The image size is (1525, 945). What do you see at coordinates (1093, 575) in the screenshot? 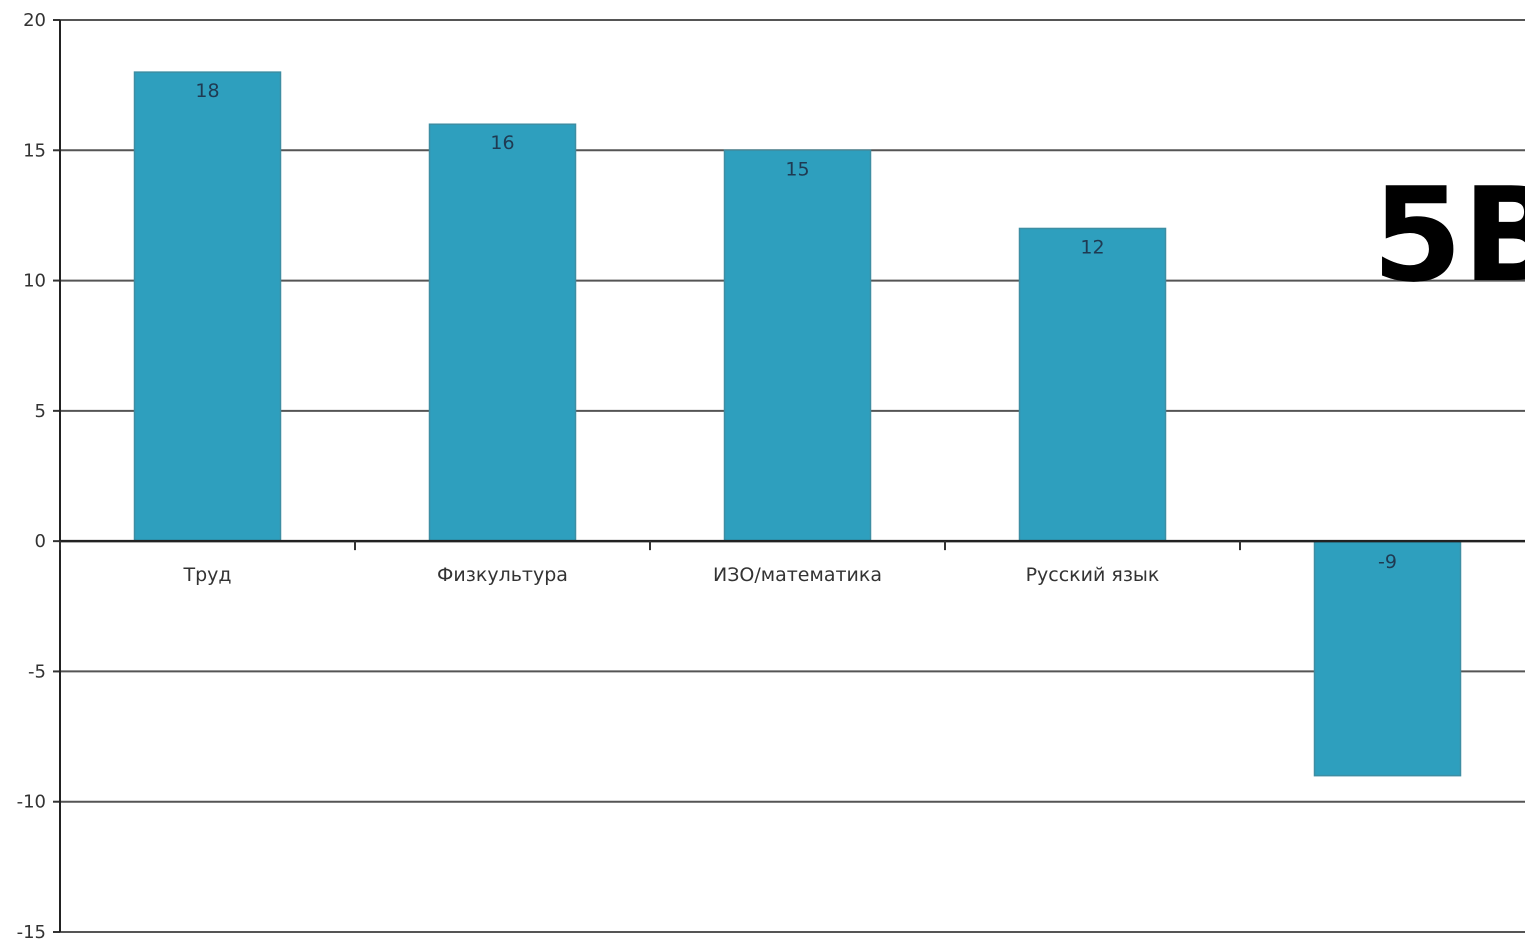
I see `category-label: Русский язык` at bounding box center [1093, 575].